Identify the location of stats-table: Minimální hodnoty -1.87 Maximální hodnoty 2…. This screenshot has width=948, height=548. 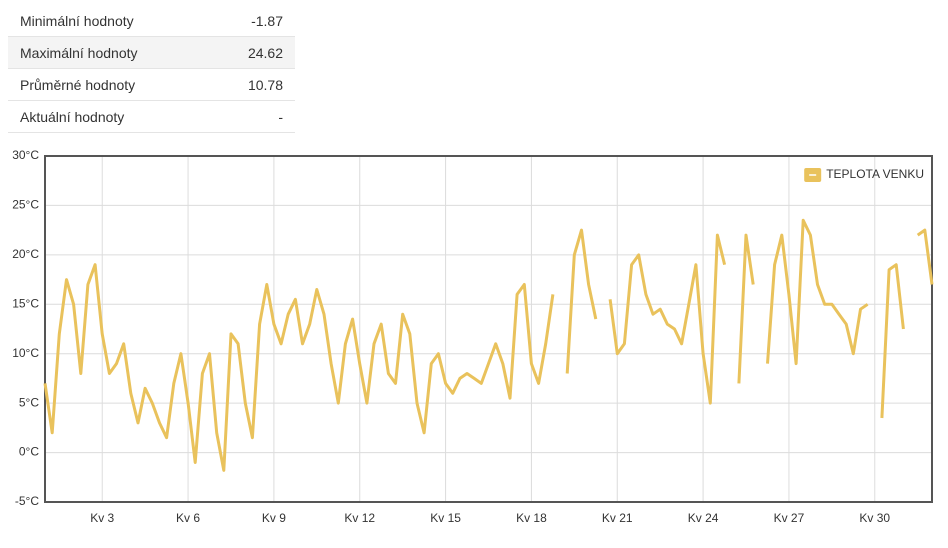
(151, 69).